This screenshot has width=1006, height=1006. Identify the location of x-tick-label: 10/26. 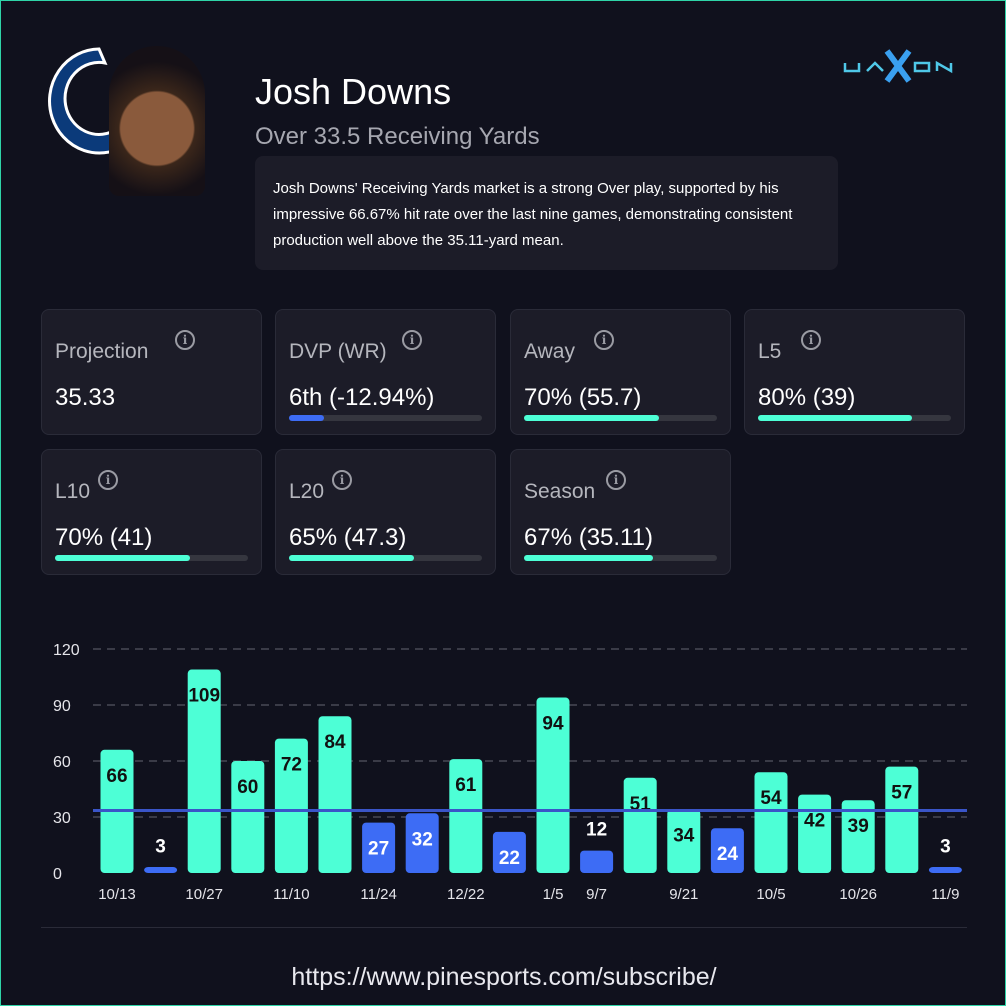
(858, 894).